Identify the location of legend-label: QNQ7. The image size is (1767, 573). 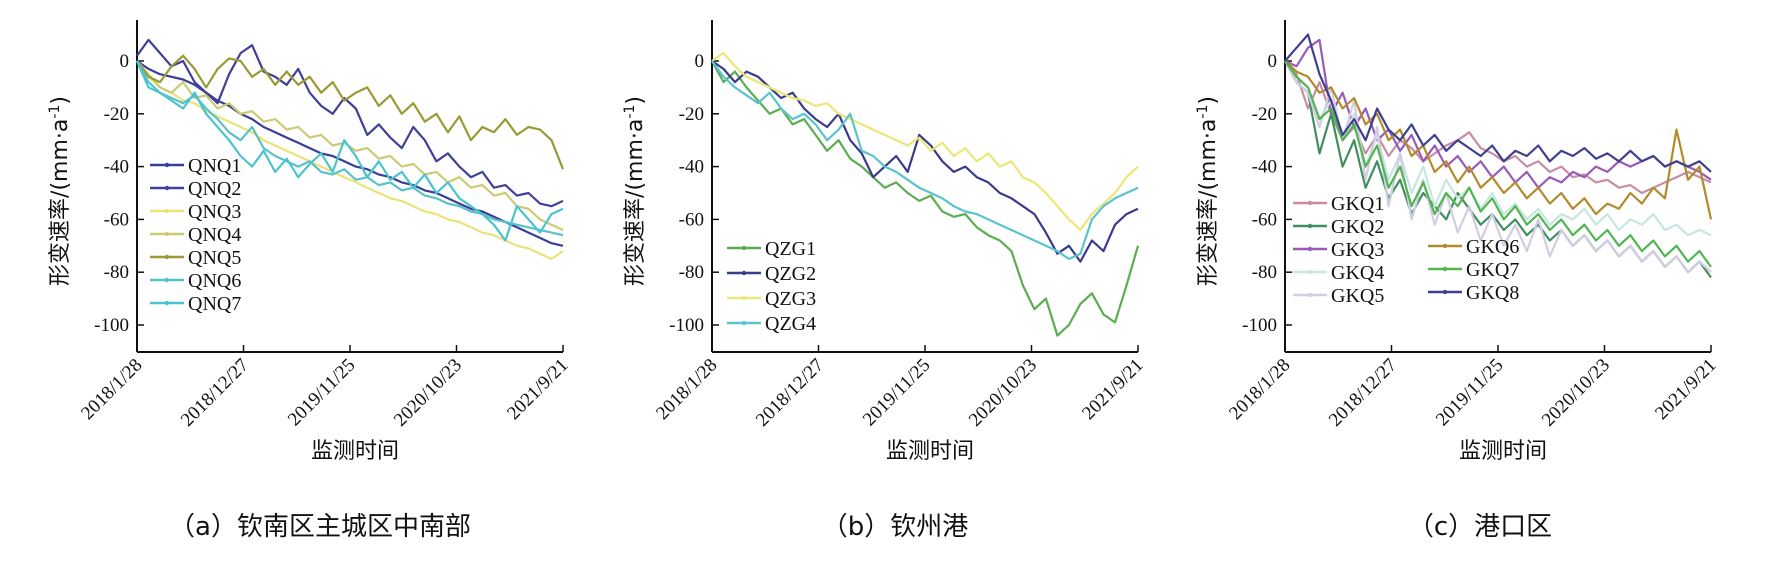
(214, 304).